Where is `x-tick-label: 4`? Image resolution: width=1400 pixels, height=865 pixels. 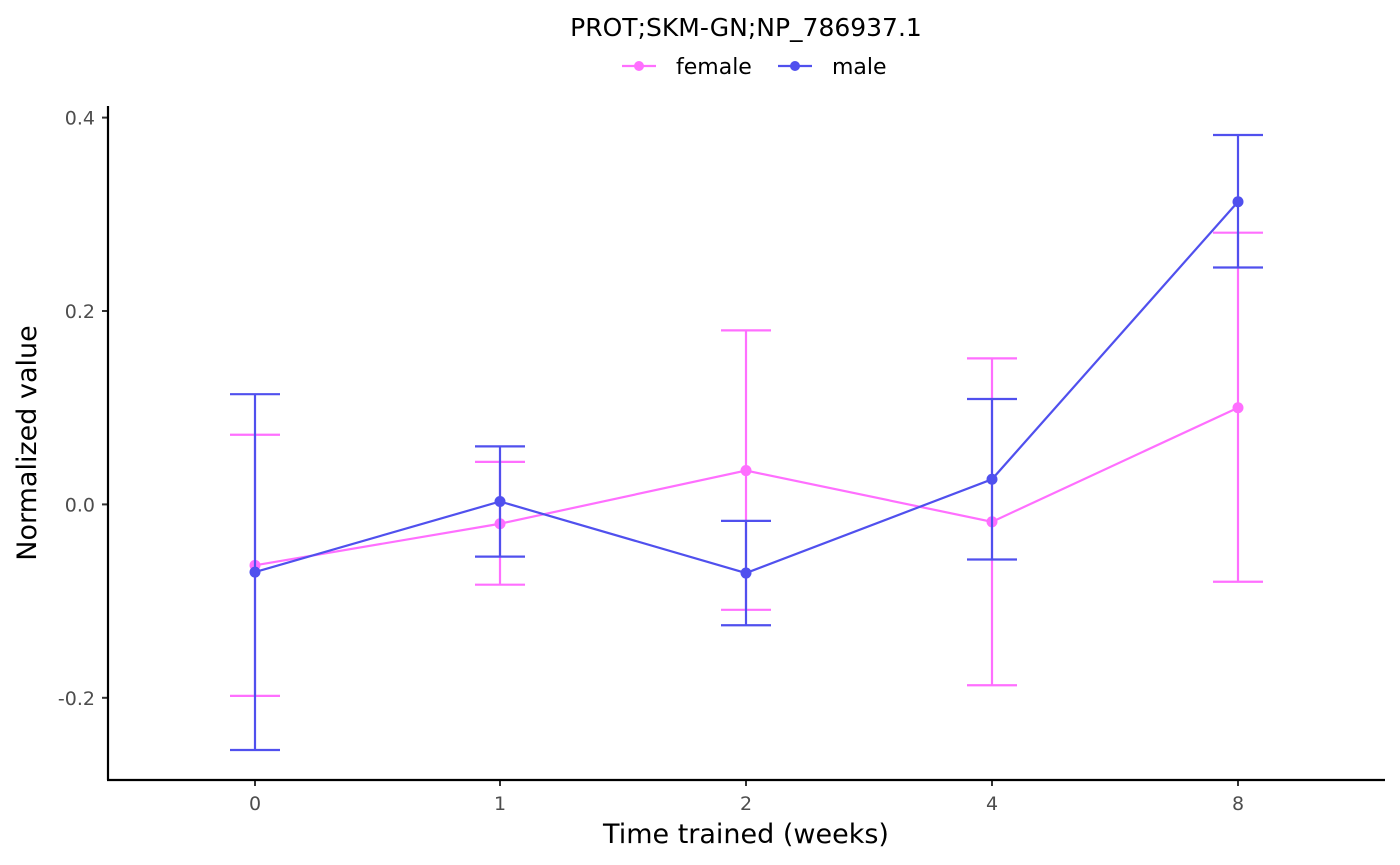 x-tick-label: 4 is located at coordinates (992, 804).